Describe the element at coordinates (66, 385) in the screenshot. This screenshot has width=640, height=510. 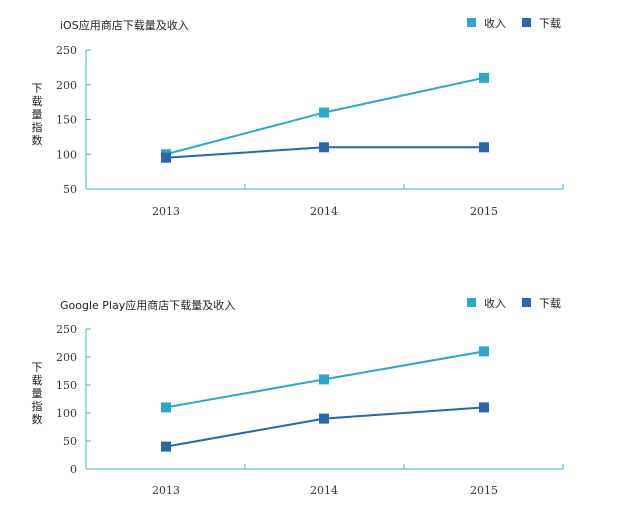
I see `y-tick-label-2-4: 150` at that location.